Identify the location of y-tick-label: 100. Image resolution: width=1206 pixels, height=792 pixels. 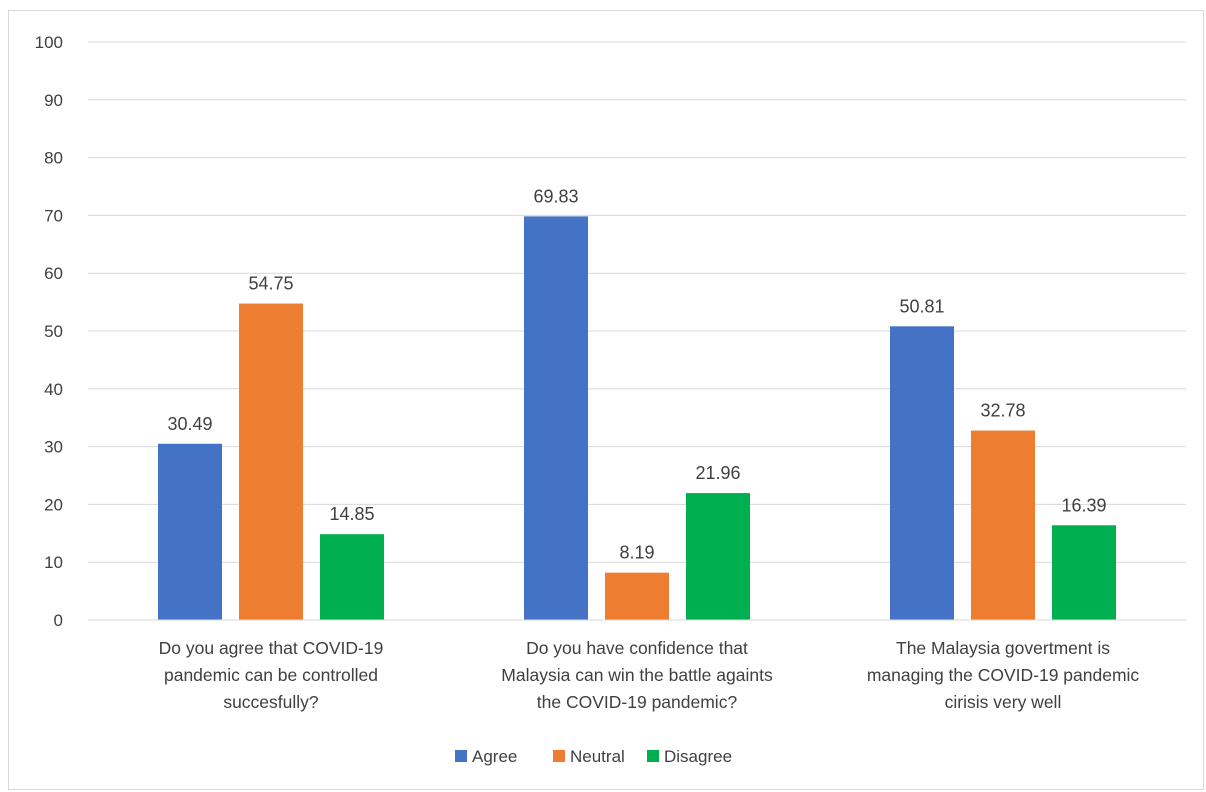
(49, 42).